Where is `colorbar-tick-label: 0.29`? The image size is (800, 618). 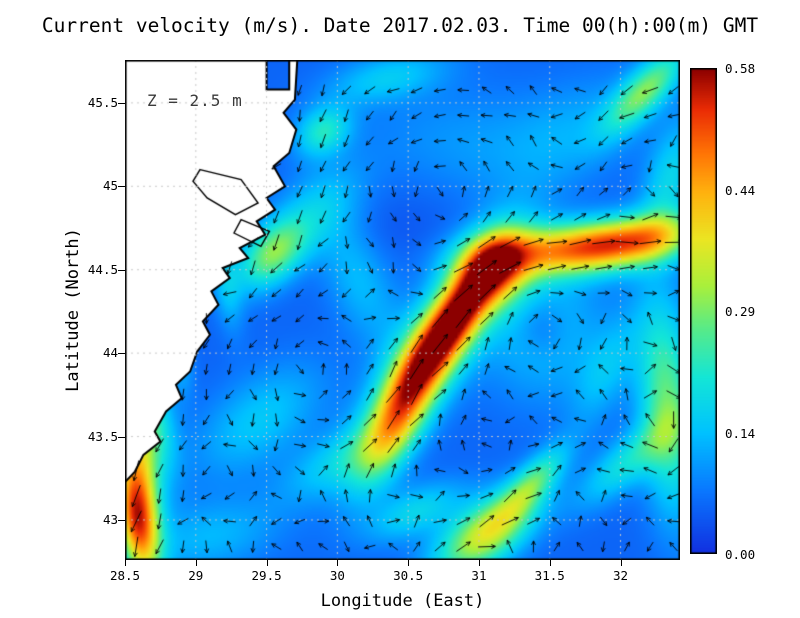
colorbar-tick-label: 0.29 is located at coordinates (740, 311).